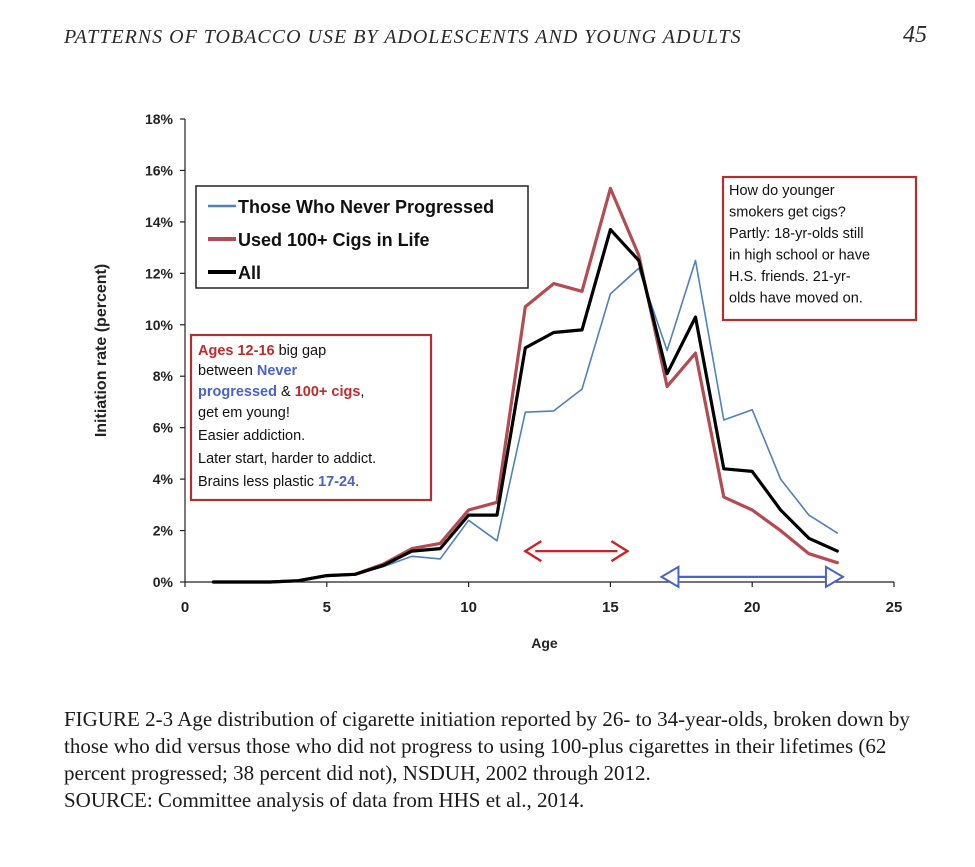  I want to click on right-note-line: in high school or have, so click(799, 256).